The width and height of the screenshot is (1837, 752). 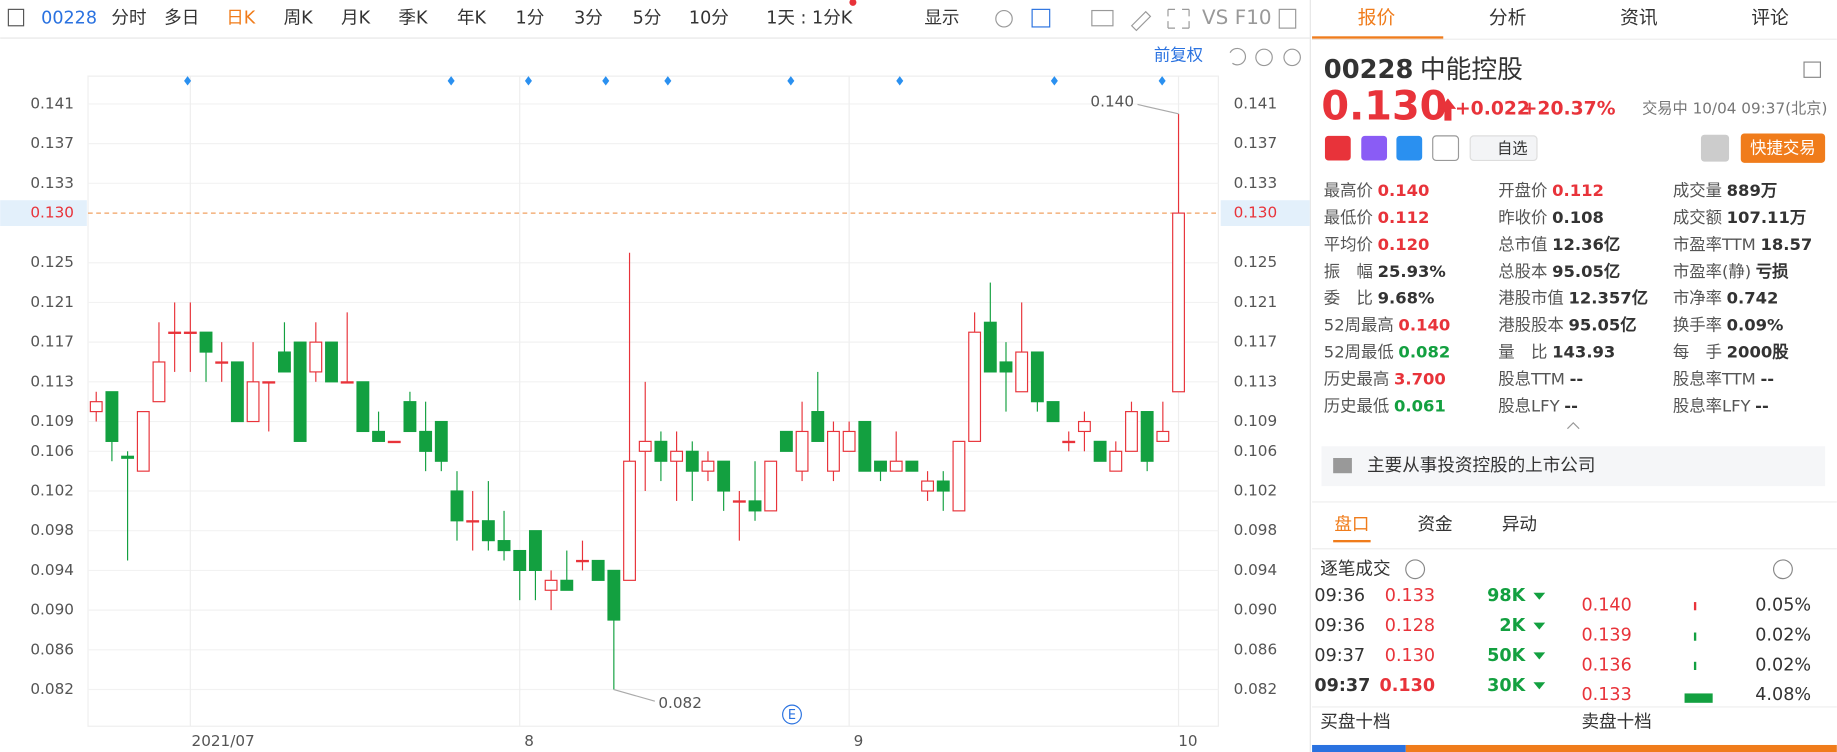 What do you see at coordinates (1639, 18) in the screenshot?
I see `panel-tab: 资讯` at bounding box center [1639, 18].